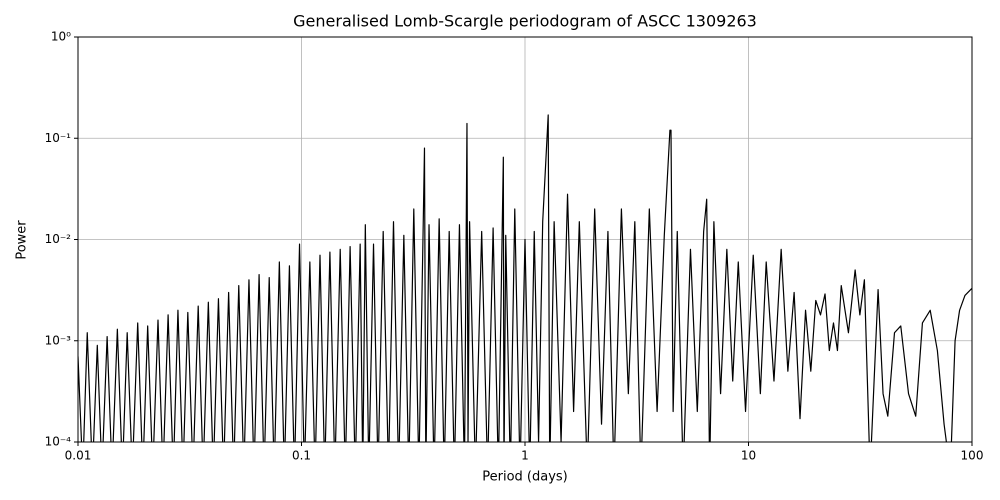 The width and height of the screenshot is (1000, 500). Describe the element at coordinates (58, 239) in the screenshot. I see `y-tick-label: 10⁻²` at that location.